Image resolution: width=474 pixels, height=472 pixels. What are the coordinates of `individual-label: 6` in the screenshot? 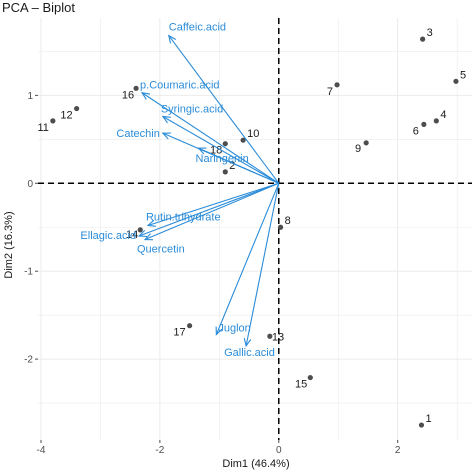 It's located at (416, 131).